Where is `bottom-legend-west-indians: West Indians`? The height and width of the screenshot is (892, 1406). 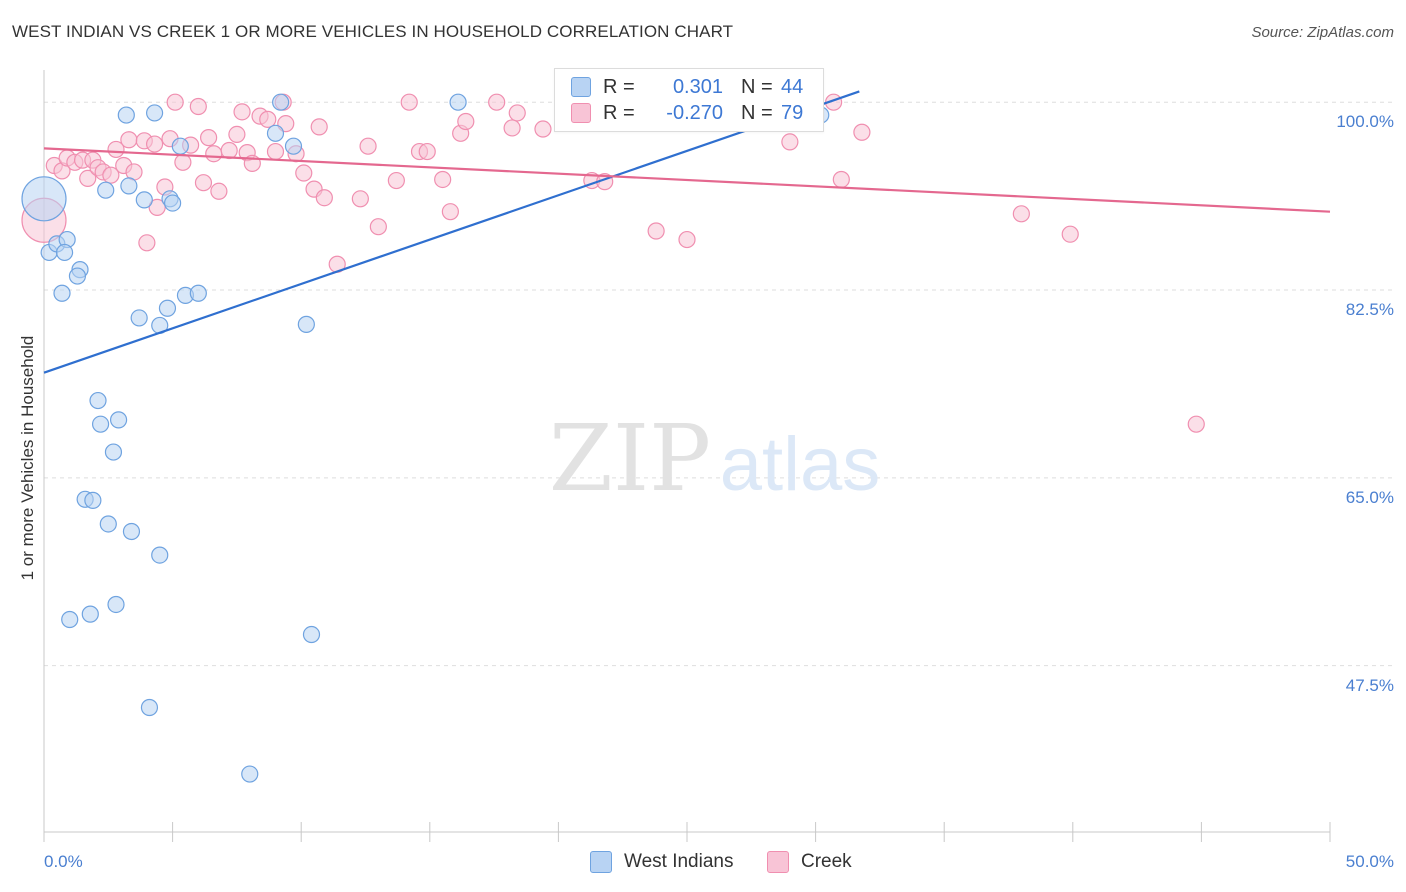
bottom-legend-west-indians: West Indians is located at coordinates (661, 862).